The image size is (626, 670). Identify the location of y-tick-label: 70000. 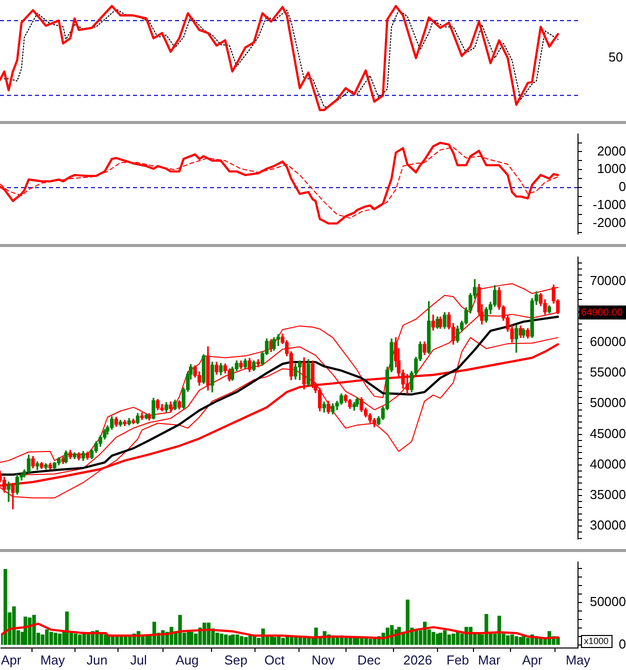
(608, 280).